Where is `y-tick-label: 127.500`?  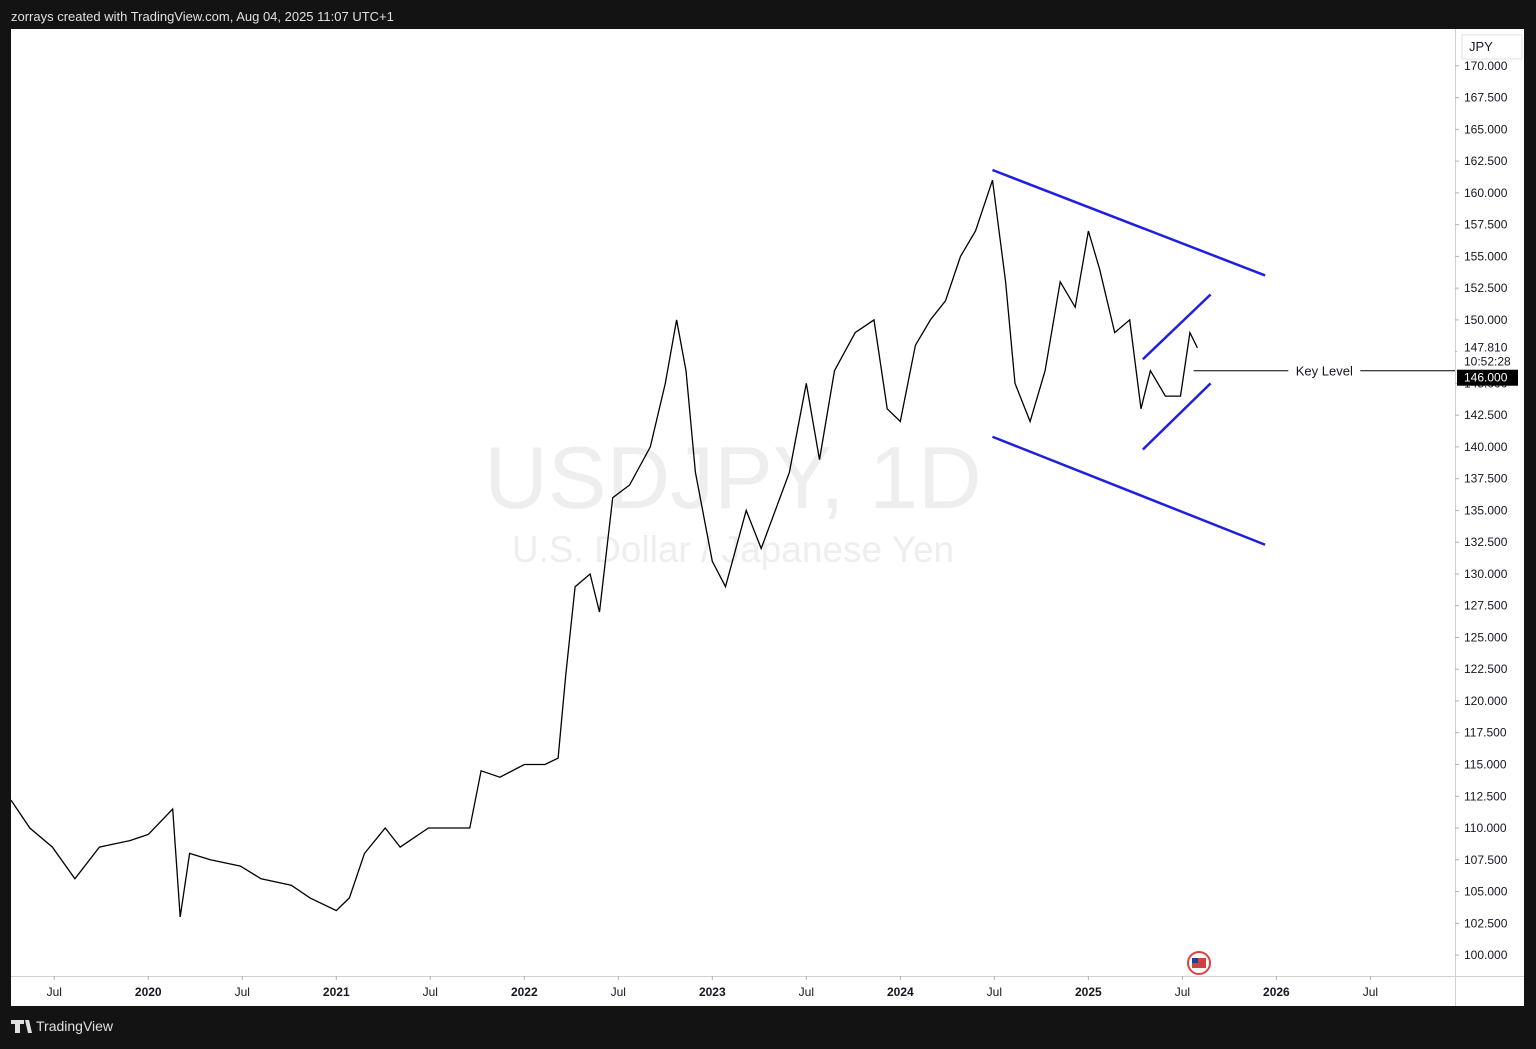 y-tick-label: 127.500 is located at coordinates (1486, 606).